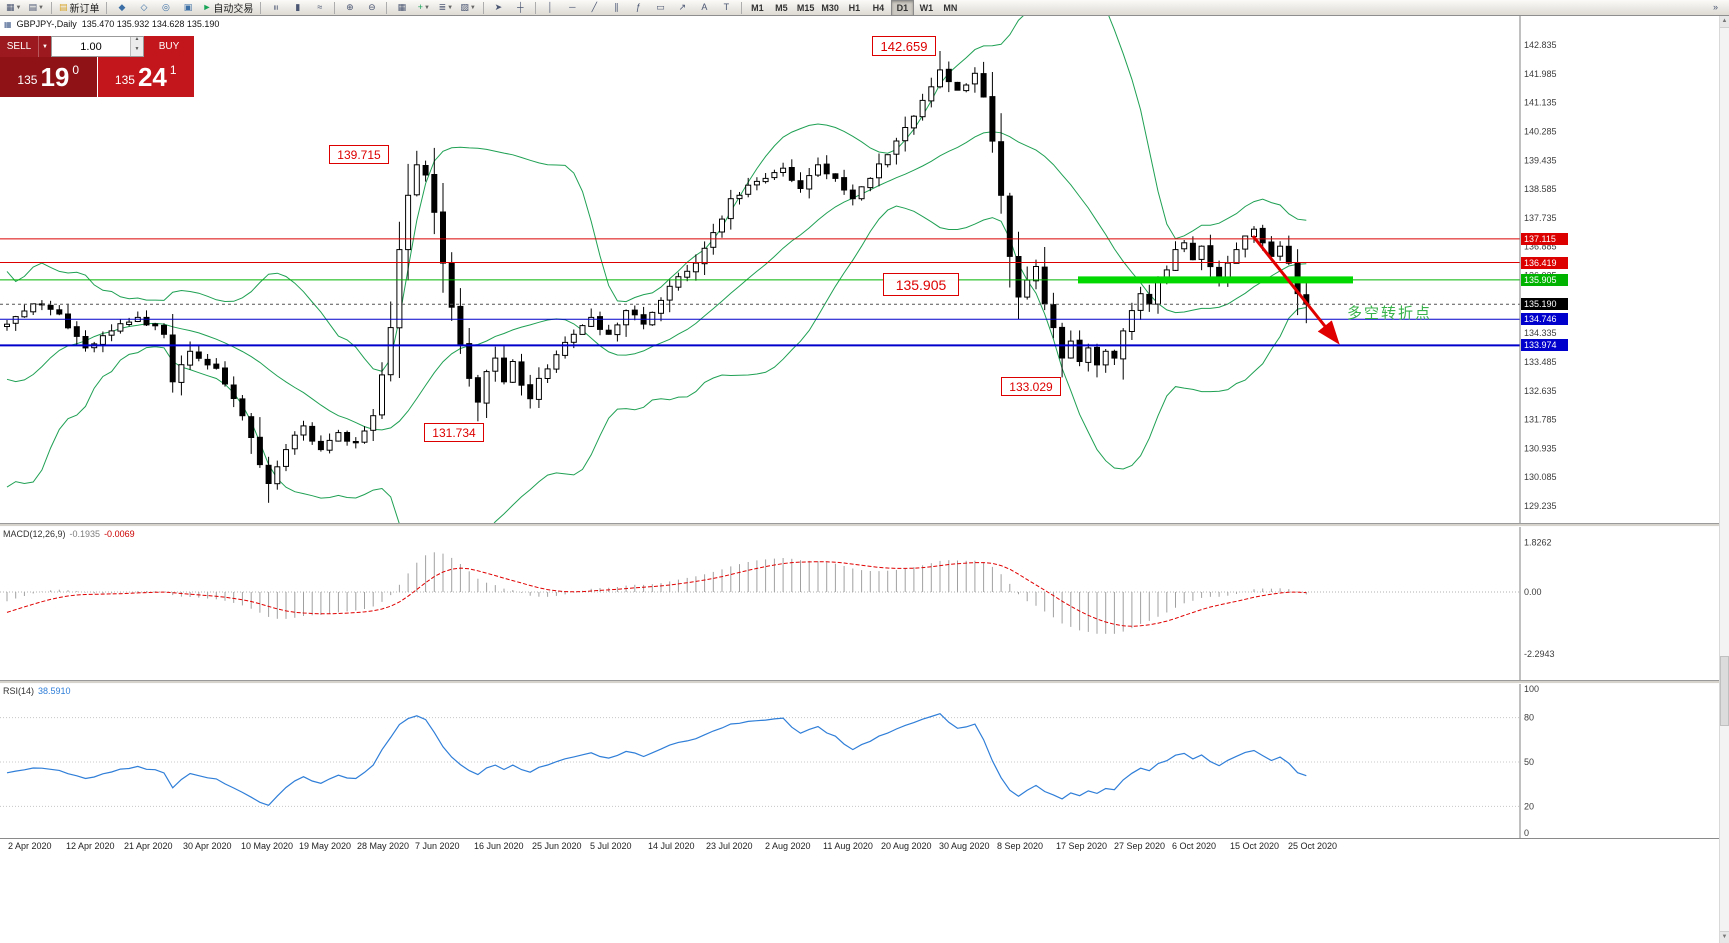  Describe the element at coordinates (757, 7) in the screenshot. I see `timeframe-m1-button: M1` at that location.